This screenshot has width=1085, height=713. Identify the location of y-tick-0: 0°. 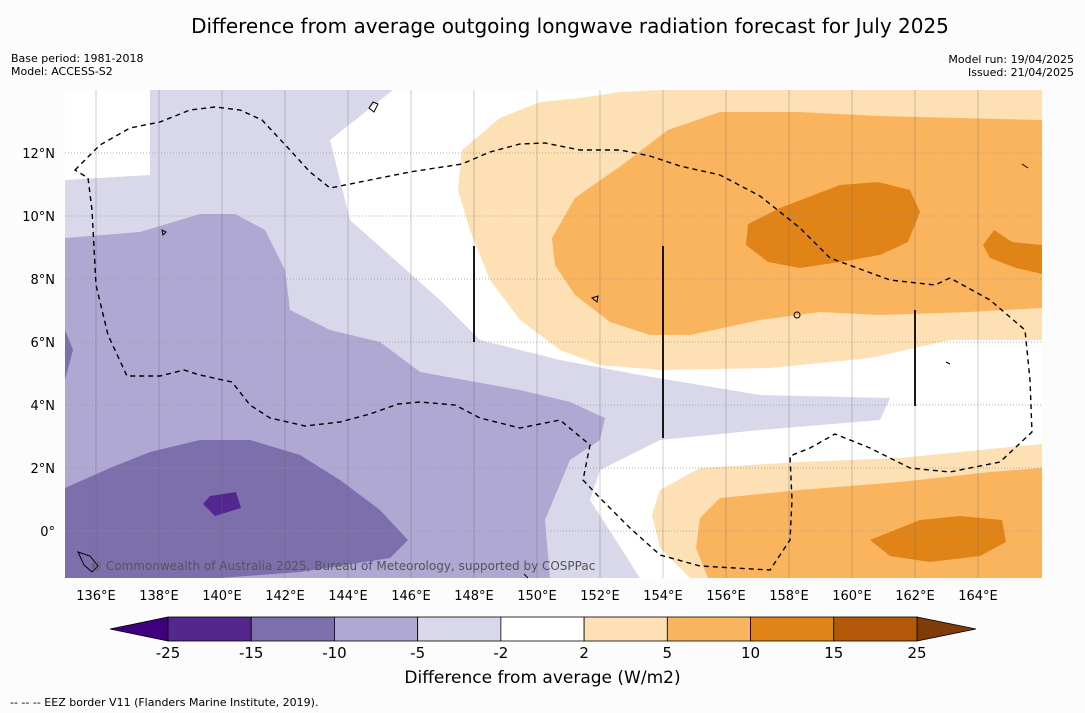
(47, 532).